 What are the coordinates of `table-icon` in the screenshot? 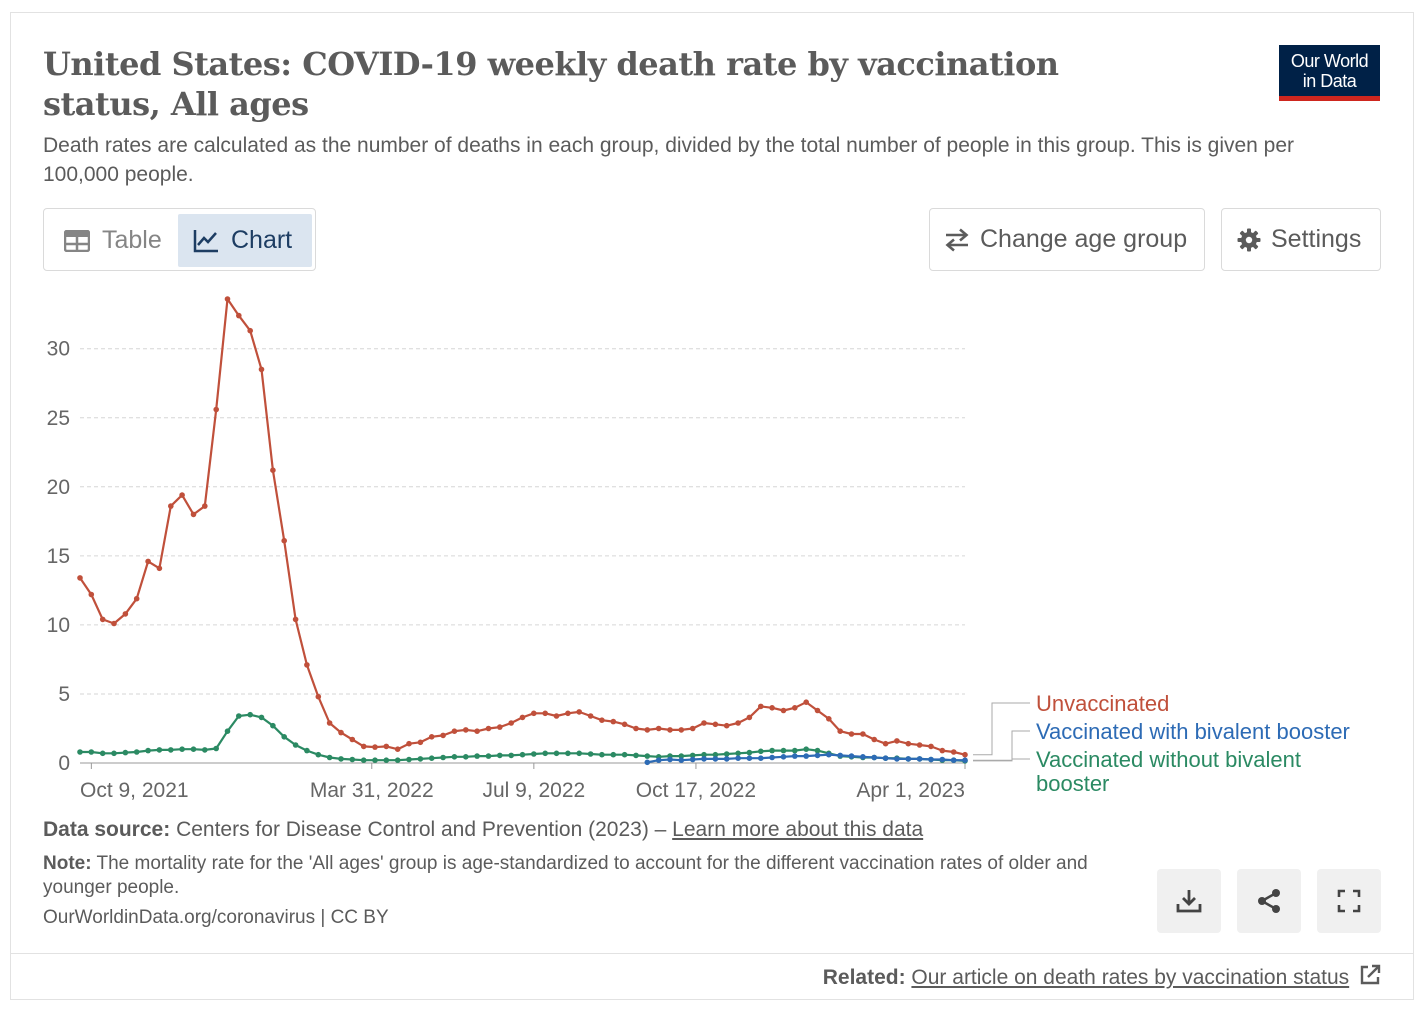 It's located at (77, 240).